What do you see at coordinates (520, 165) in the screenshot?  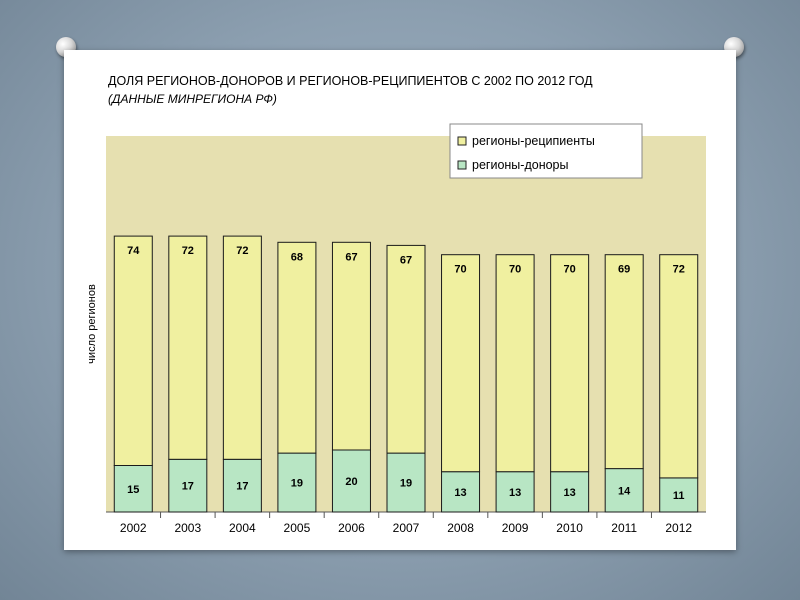 I see `legend-label-donors: регионы-доноры` at bounding box center [520, 165].